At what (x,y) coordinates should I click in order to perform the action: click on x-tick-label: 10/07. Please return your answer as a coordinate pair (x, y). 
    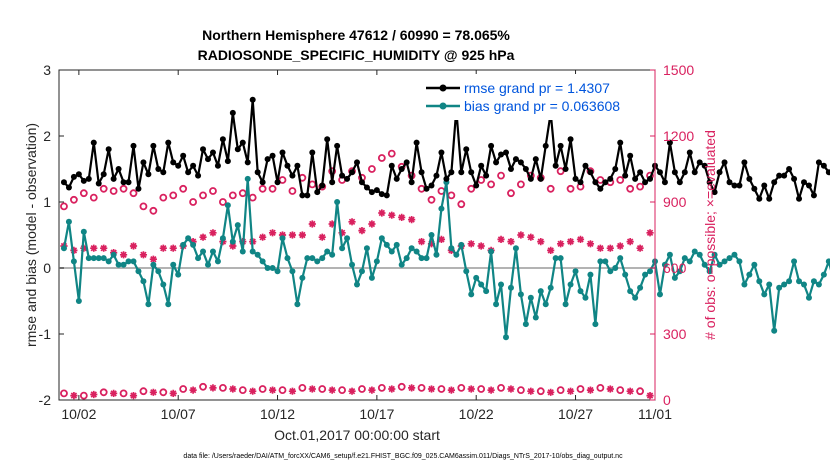
    Looking at the image, I should click on (178, 414).